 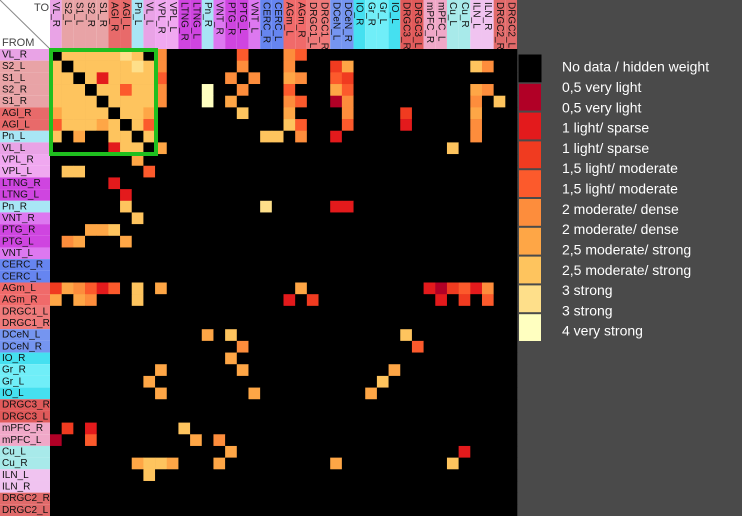 What do you see at coordinates (14, 451) in the screenshot?
I see `row-label: Cu_L` at bounding box center [14, 451].